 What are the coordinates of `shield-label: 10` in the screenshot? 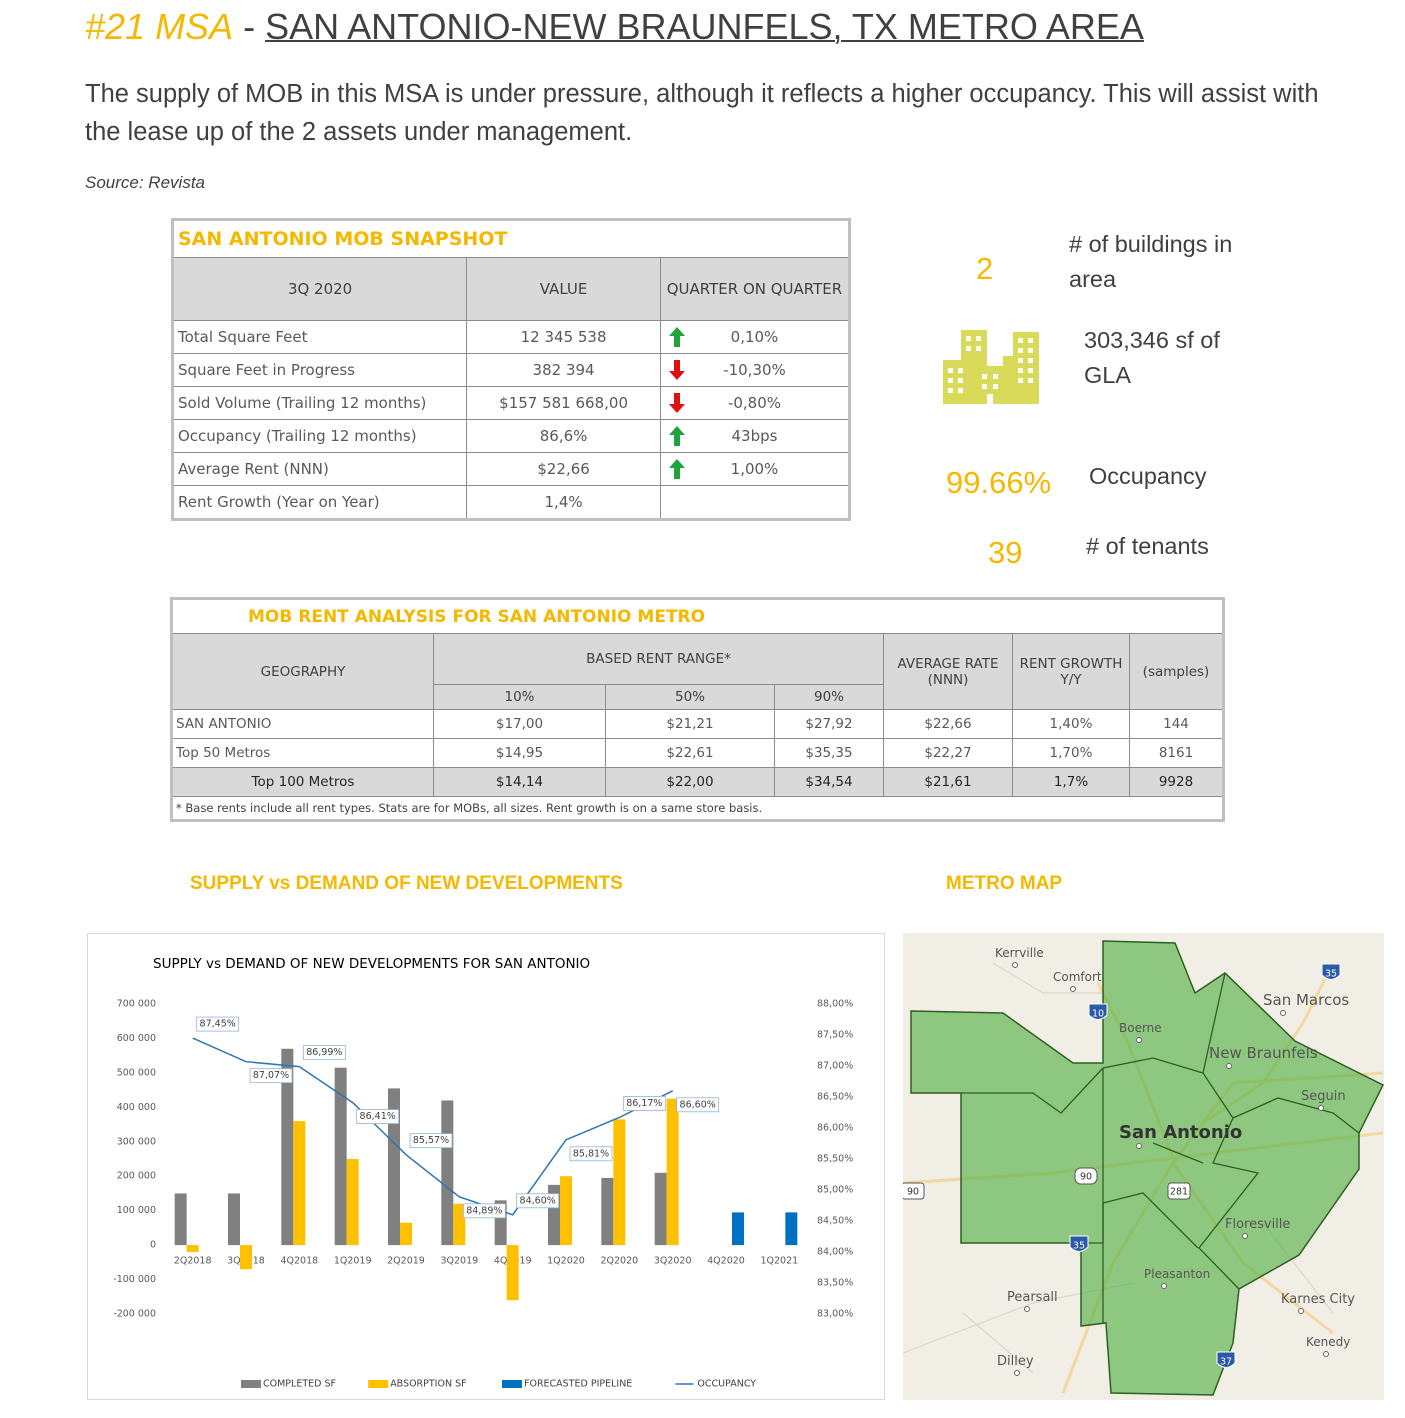 It's located at (1098, 1014).